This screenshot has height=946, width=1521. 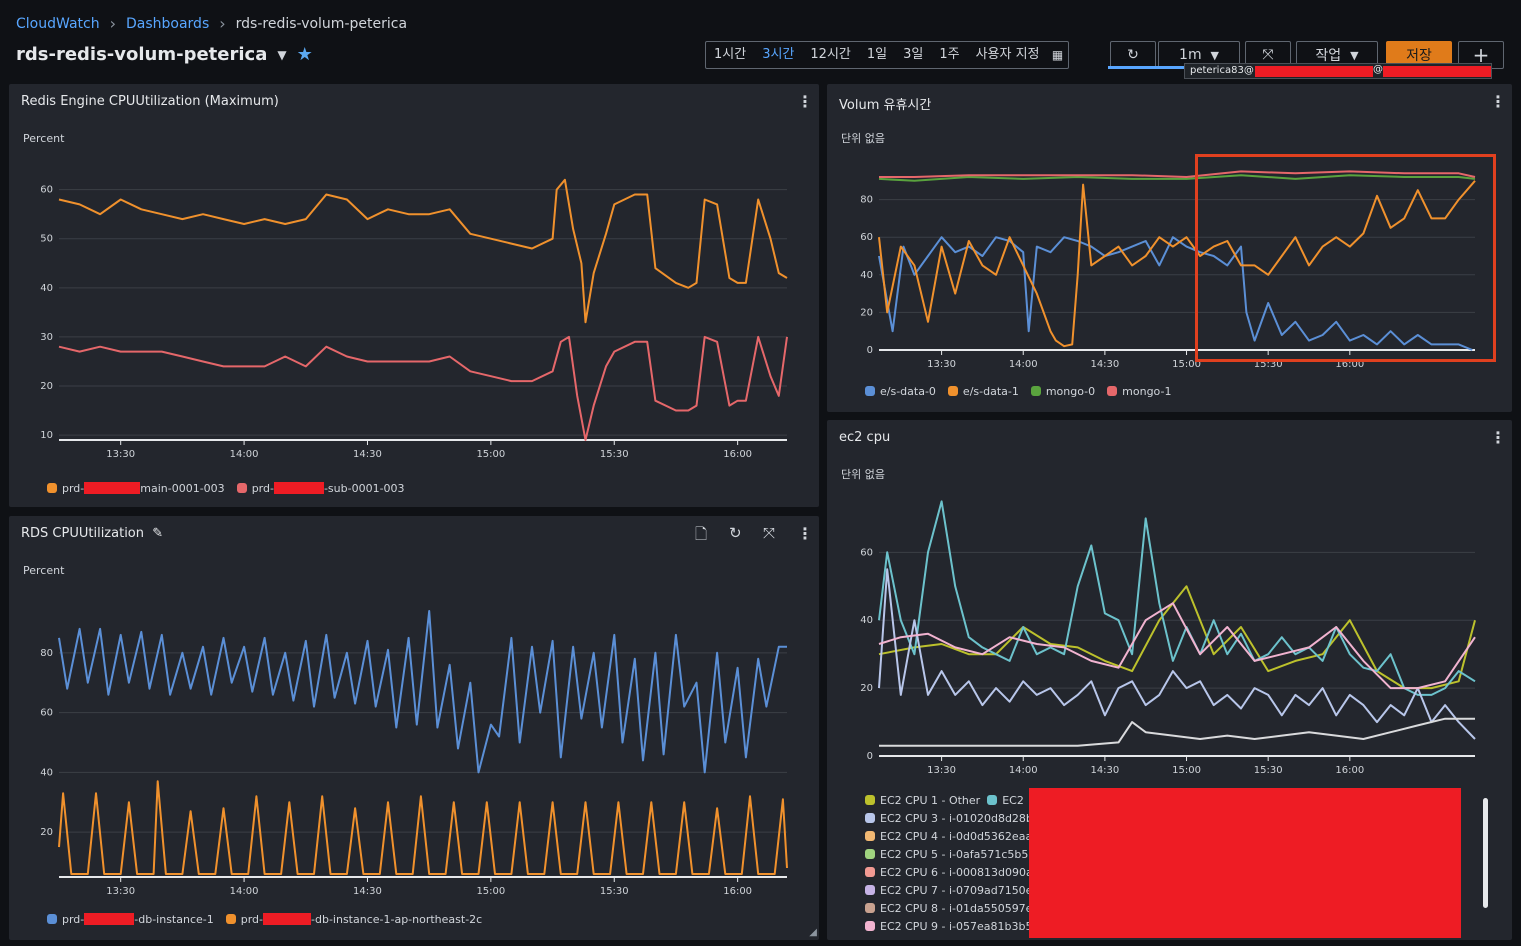 I want to click on edit-icon: ✎, so click(x=158, y=533).